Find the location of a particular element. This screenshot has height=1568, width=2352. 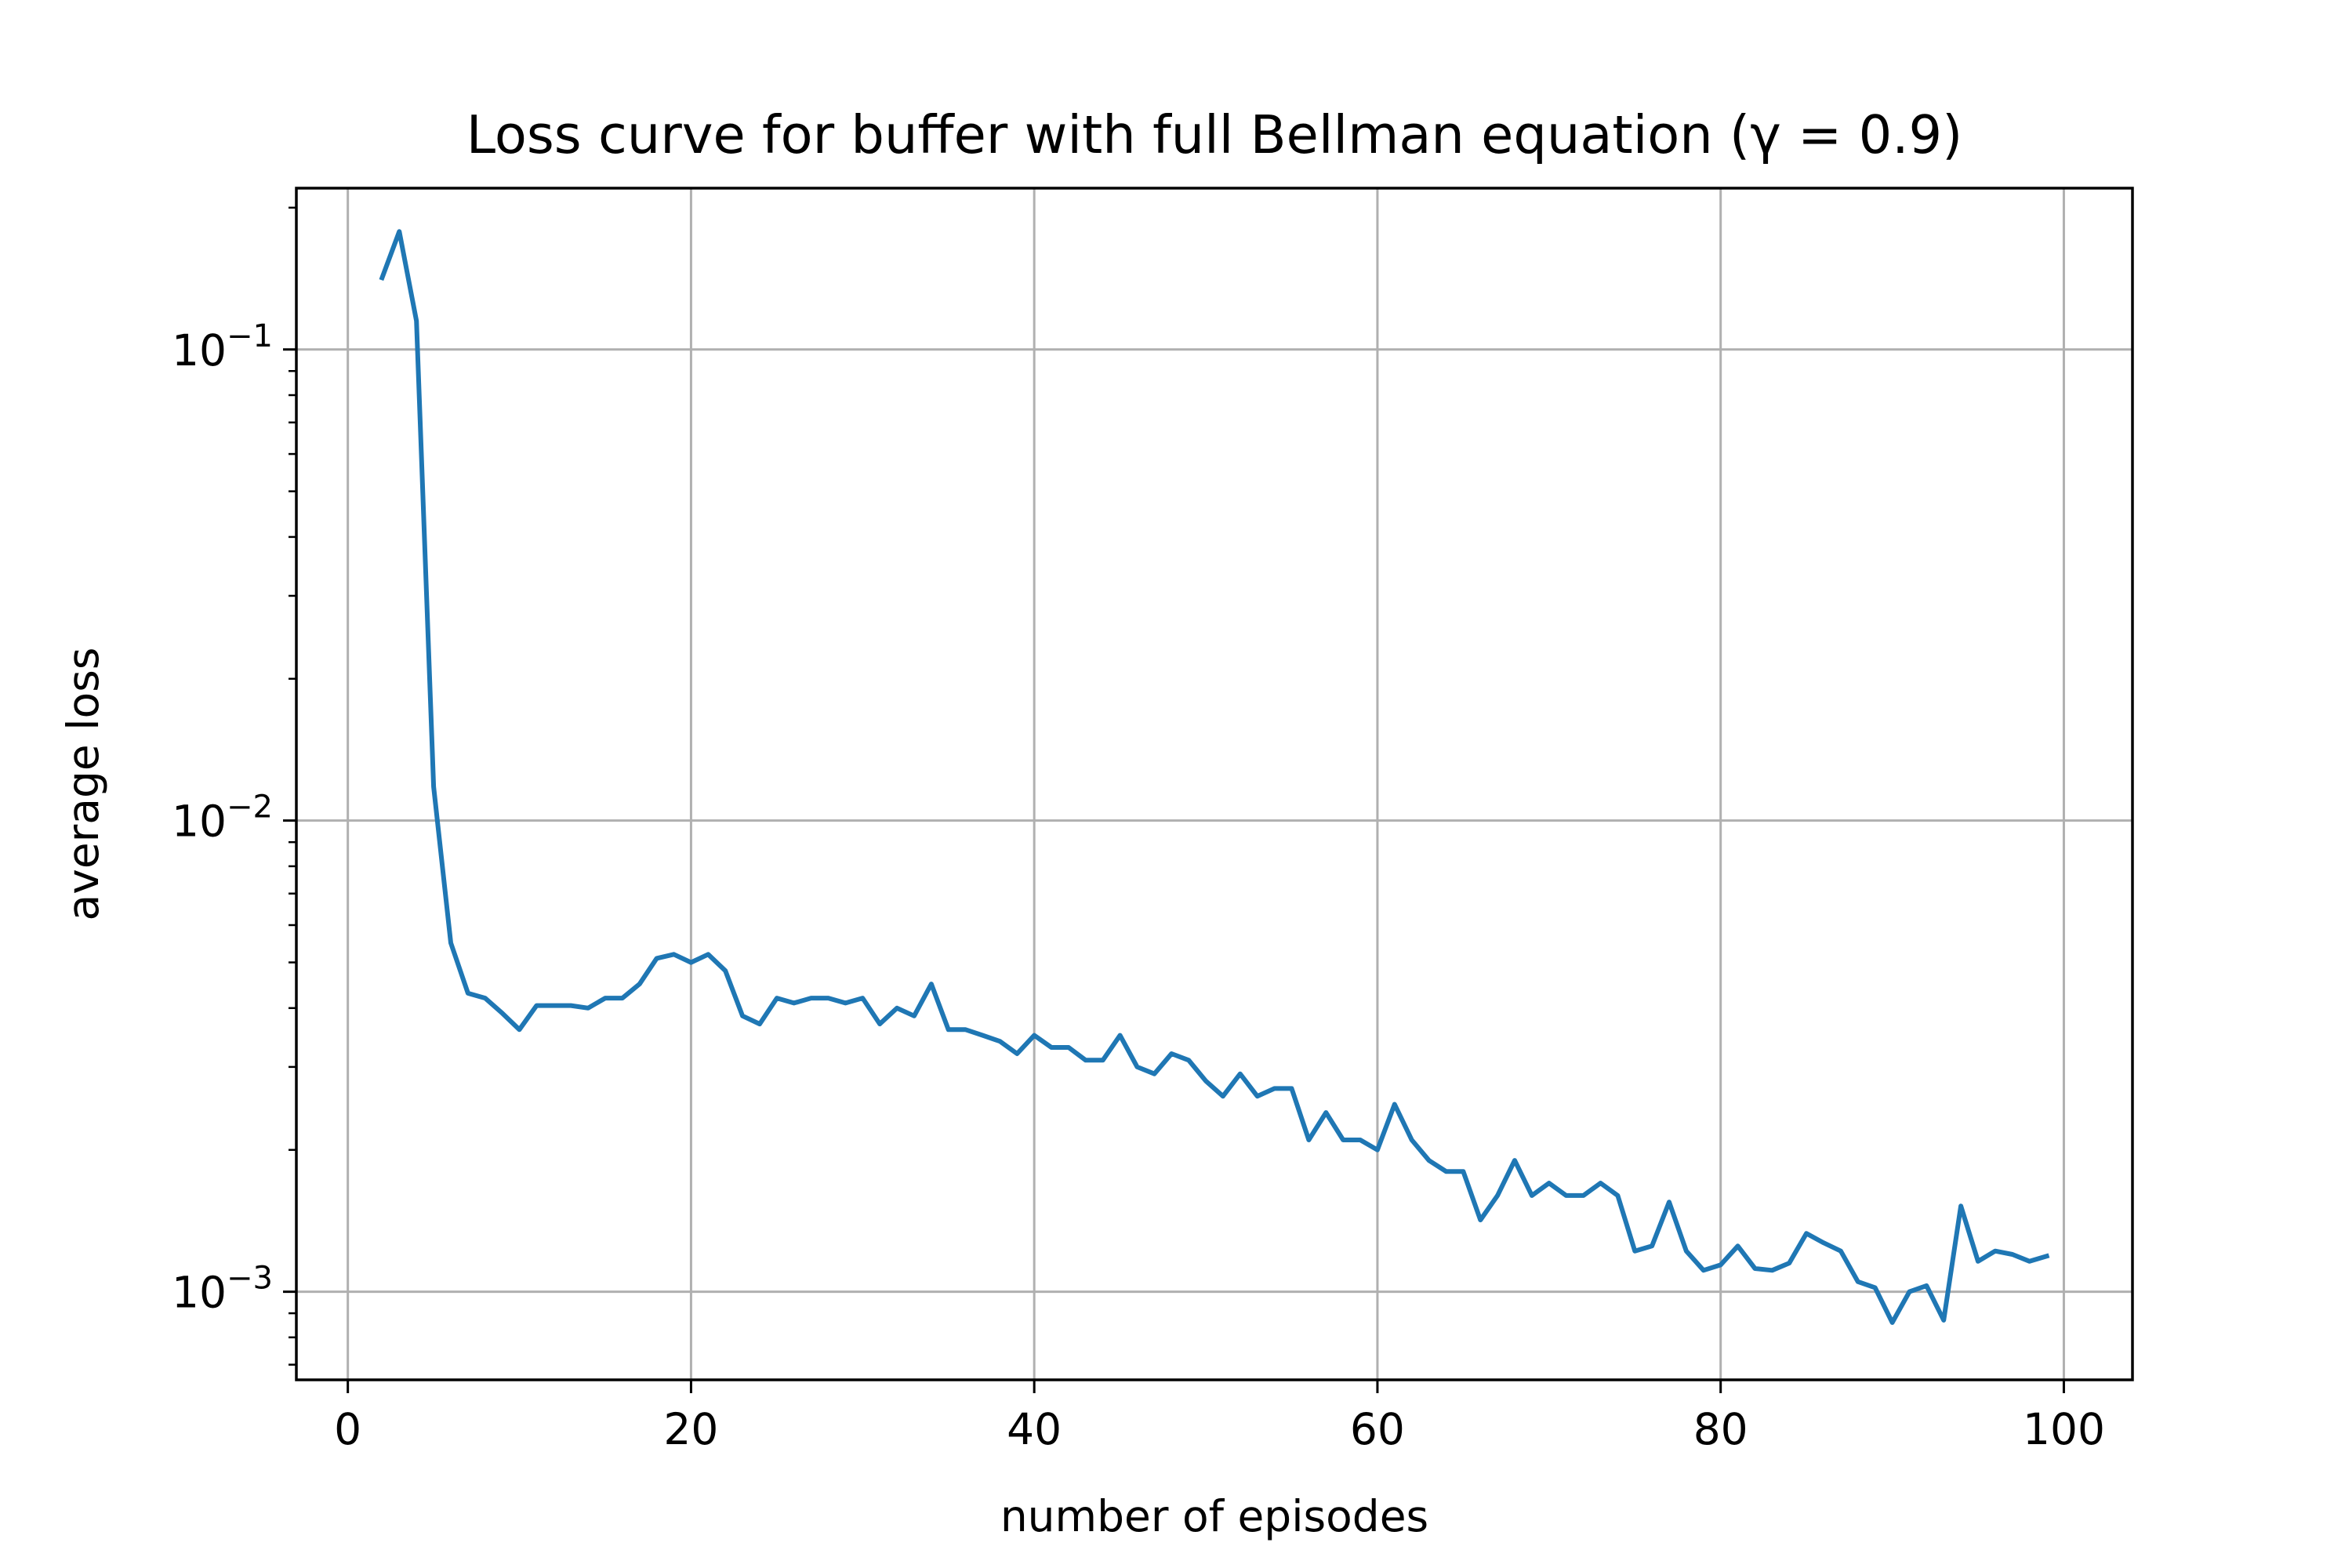

x-tick-label: 40 is located at coordinates (1034, 1429).